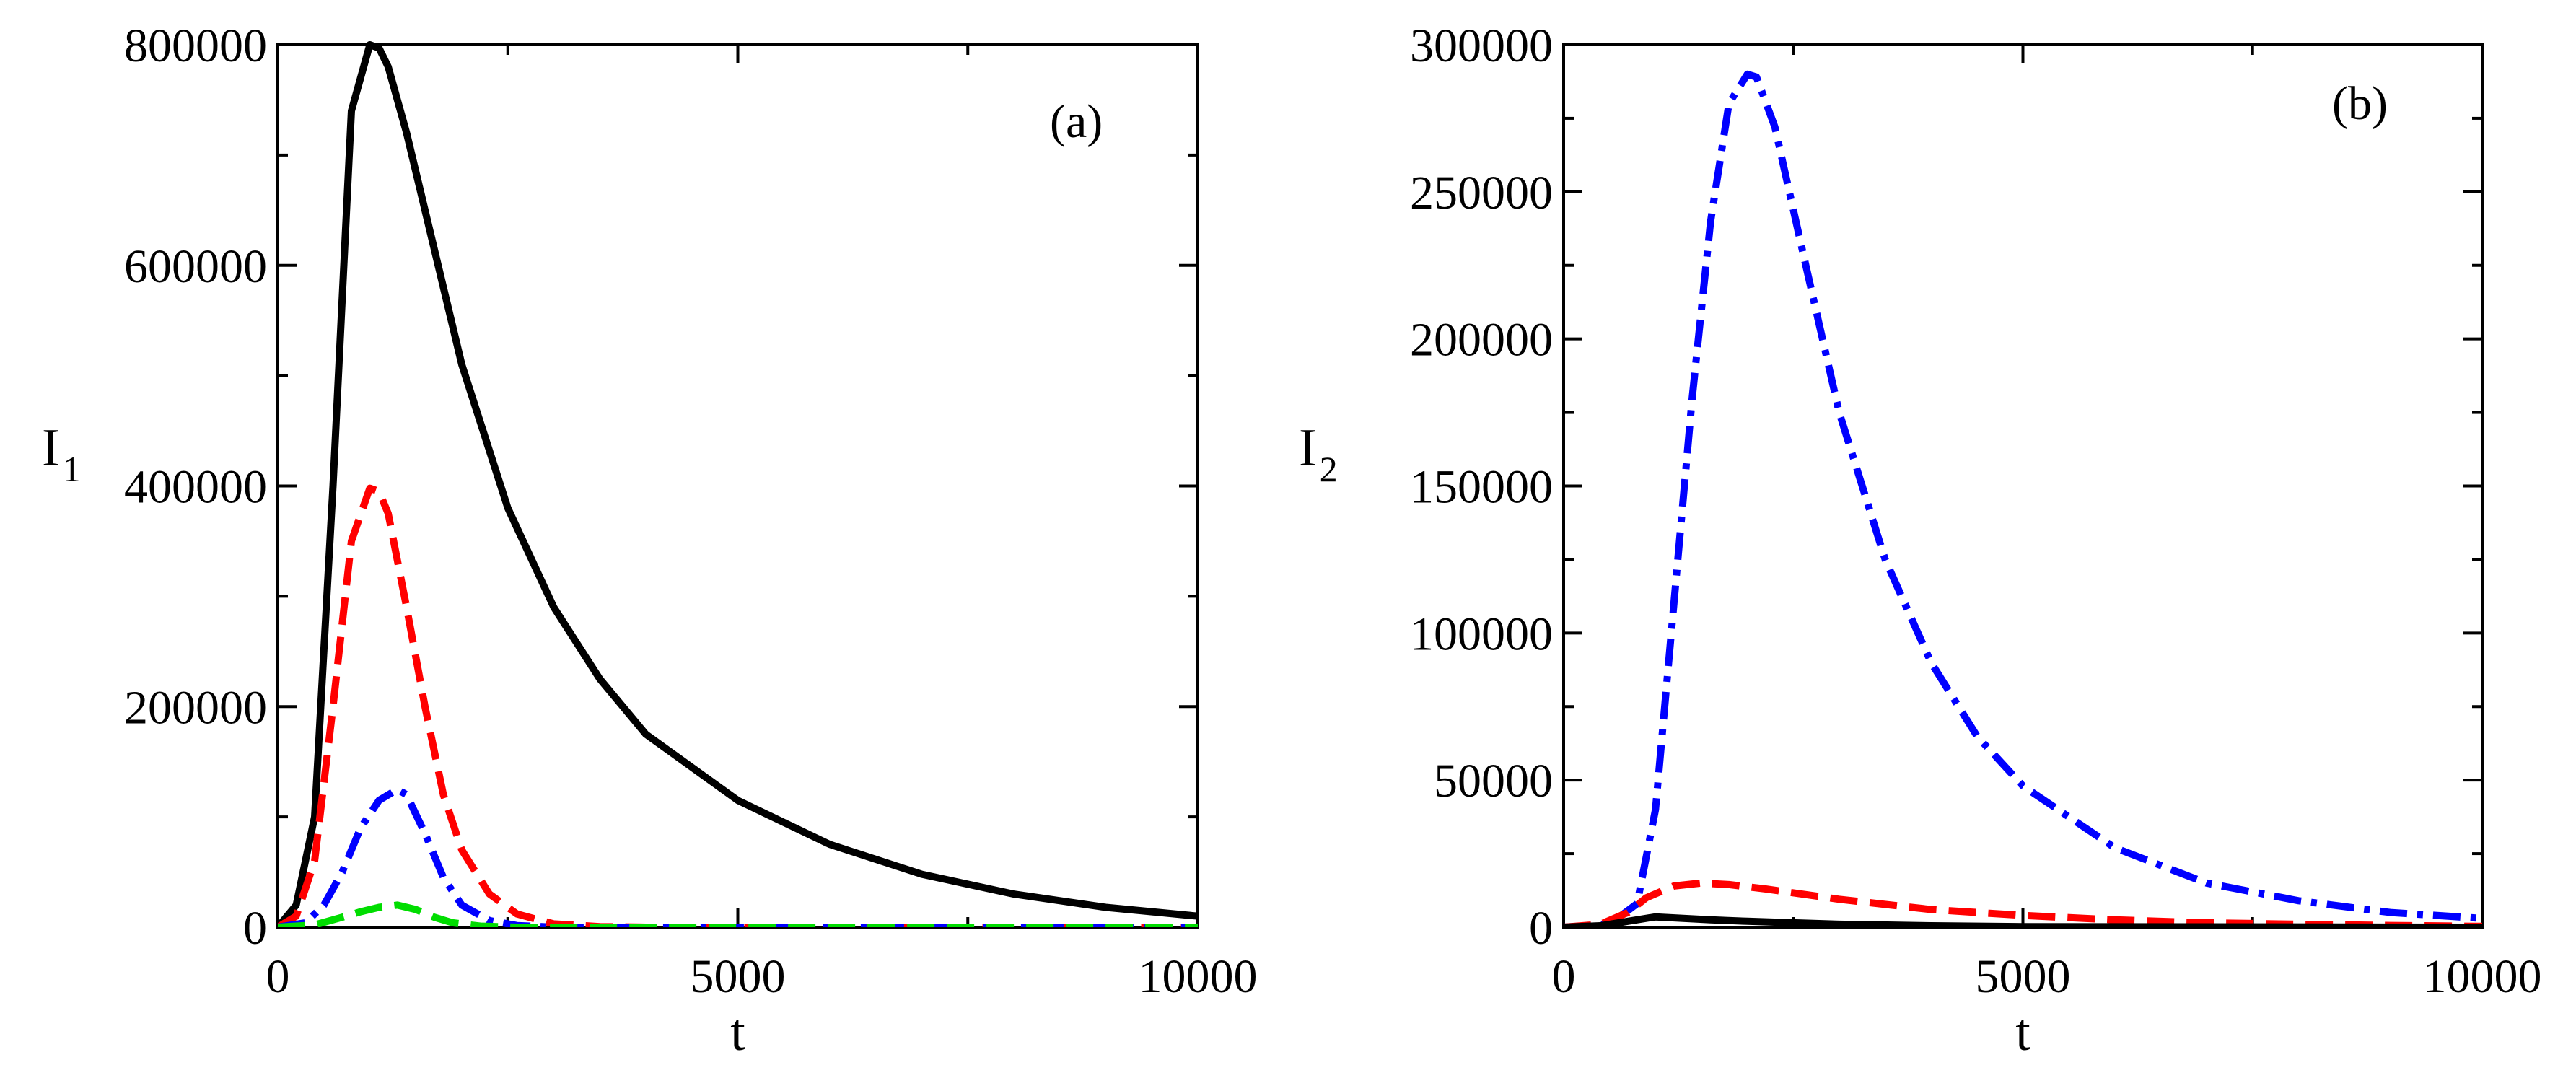  Describe the element at coordinates (61, 454) in the screenshot. I see `panel-a-y-axis-title: I1` at that location.